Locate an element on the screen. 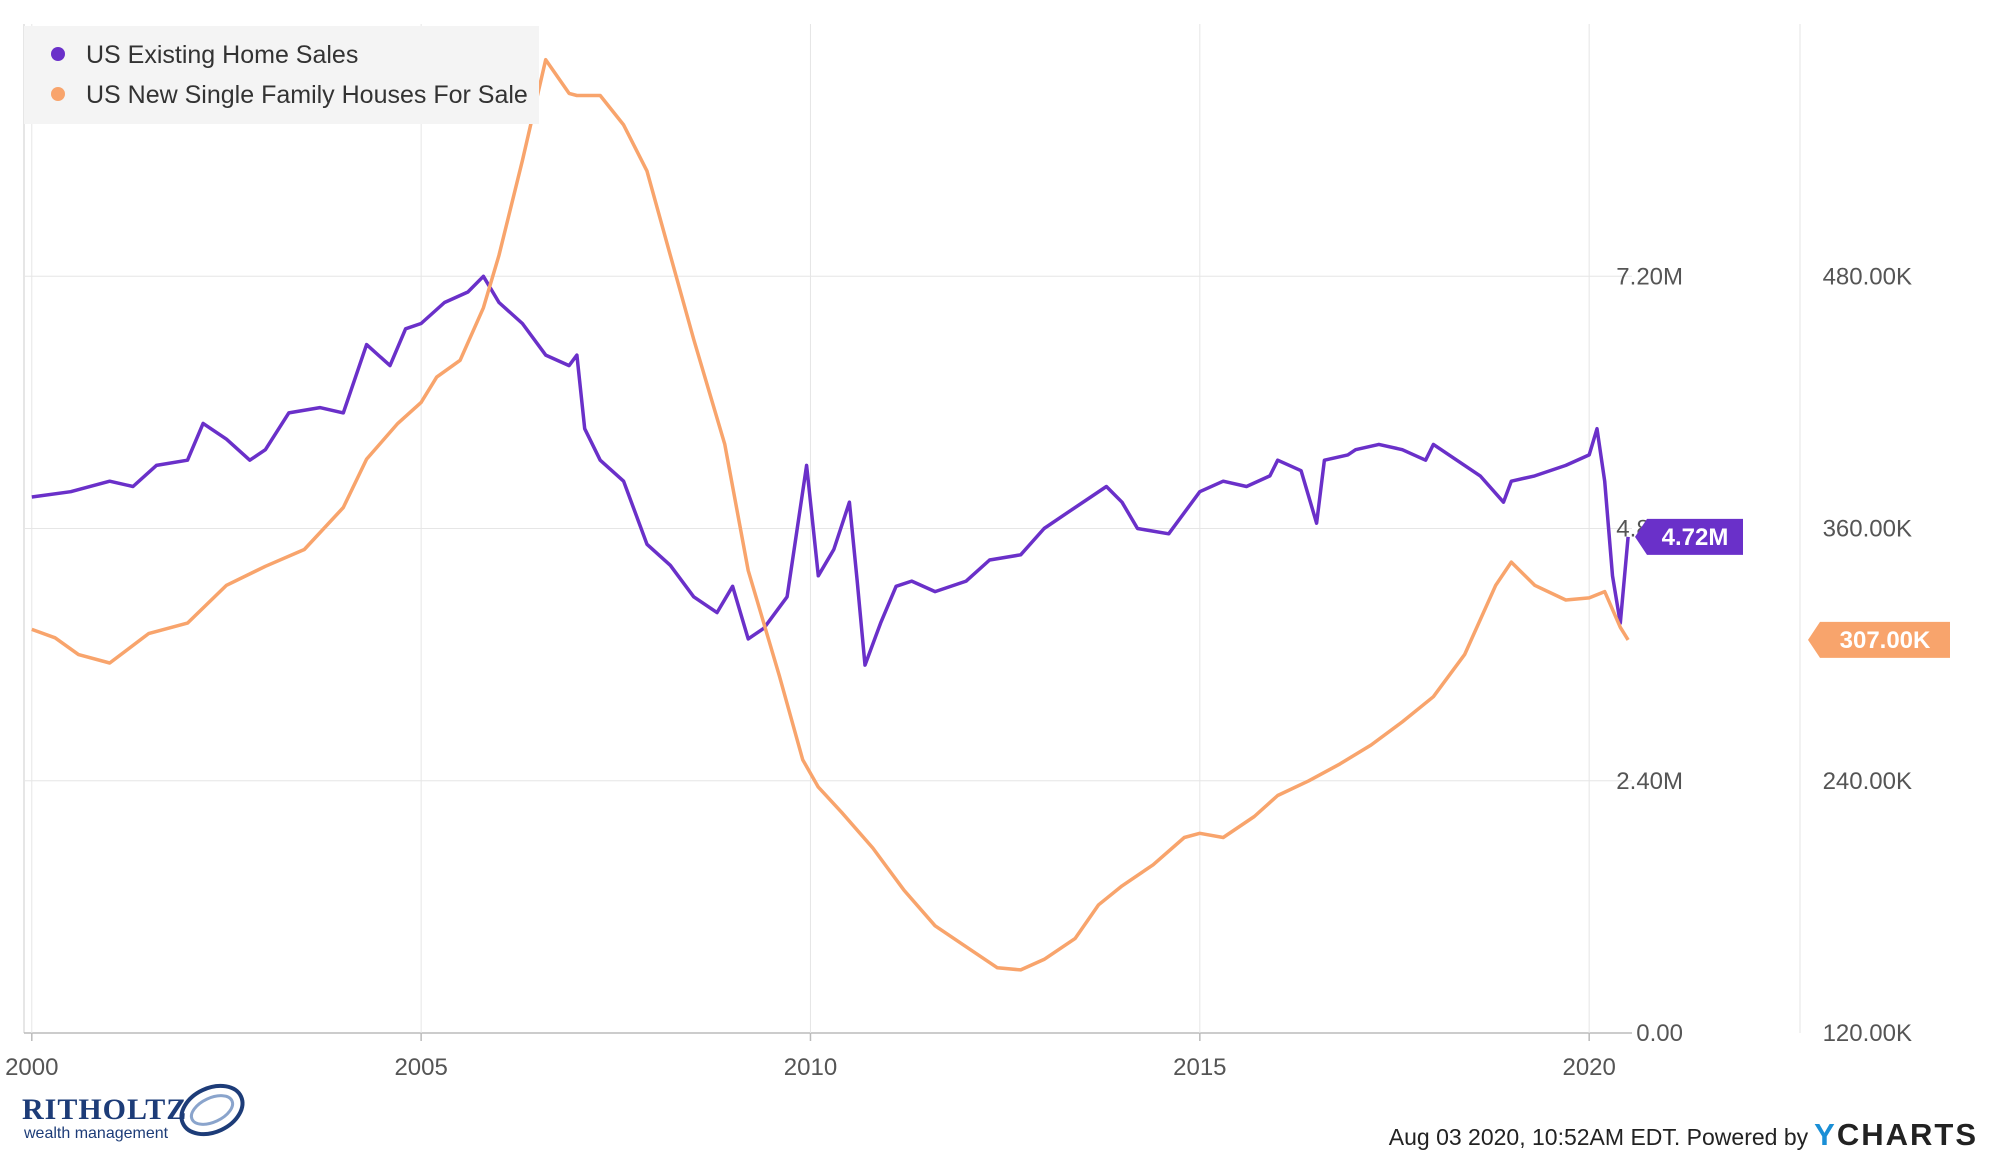 The width and height of the screenshot is (2000, 1167). y-axis-left: 0.002.40M4.80M7.20M is located at coordinates (1649, 655).